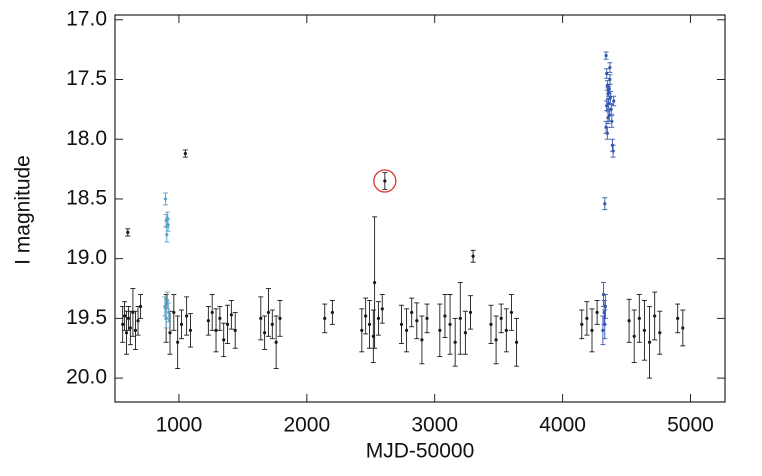 This screenshot has height=476, width=762. Describe the element at coordinates (86, 197) in the screenshot. I see `y-tick-label: 18.5` at that location.